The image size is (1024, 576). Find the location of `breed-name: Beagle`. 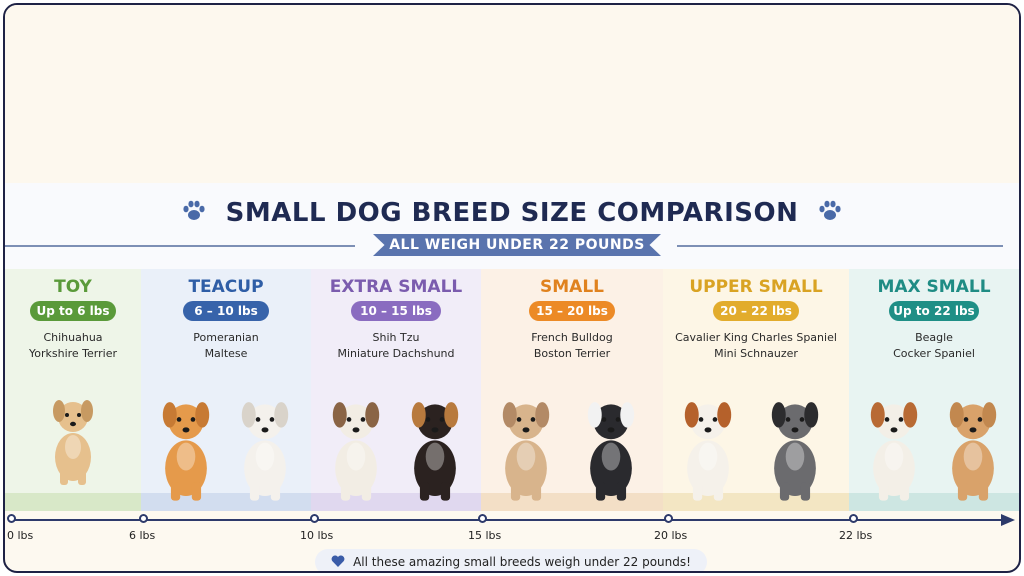

breed-name: Beagle is located at coordinates (934, 337).